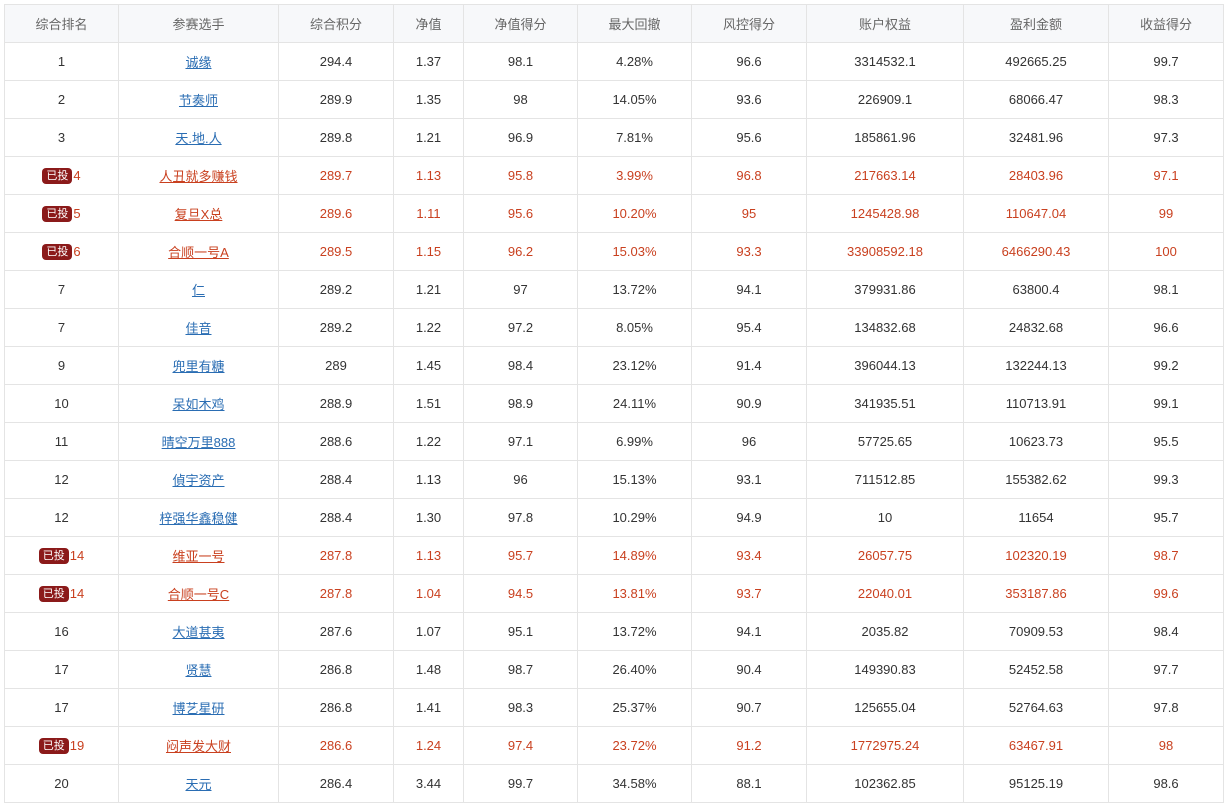  Describe the element at coordinates (520, 251) in the screenshot. I see `cell-nav-score: 96.2` at that location.